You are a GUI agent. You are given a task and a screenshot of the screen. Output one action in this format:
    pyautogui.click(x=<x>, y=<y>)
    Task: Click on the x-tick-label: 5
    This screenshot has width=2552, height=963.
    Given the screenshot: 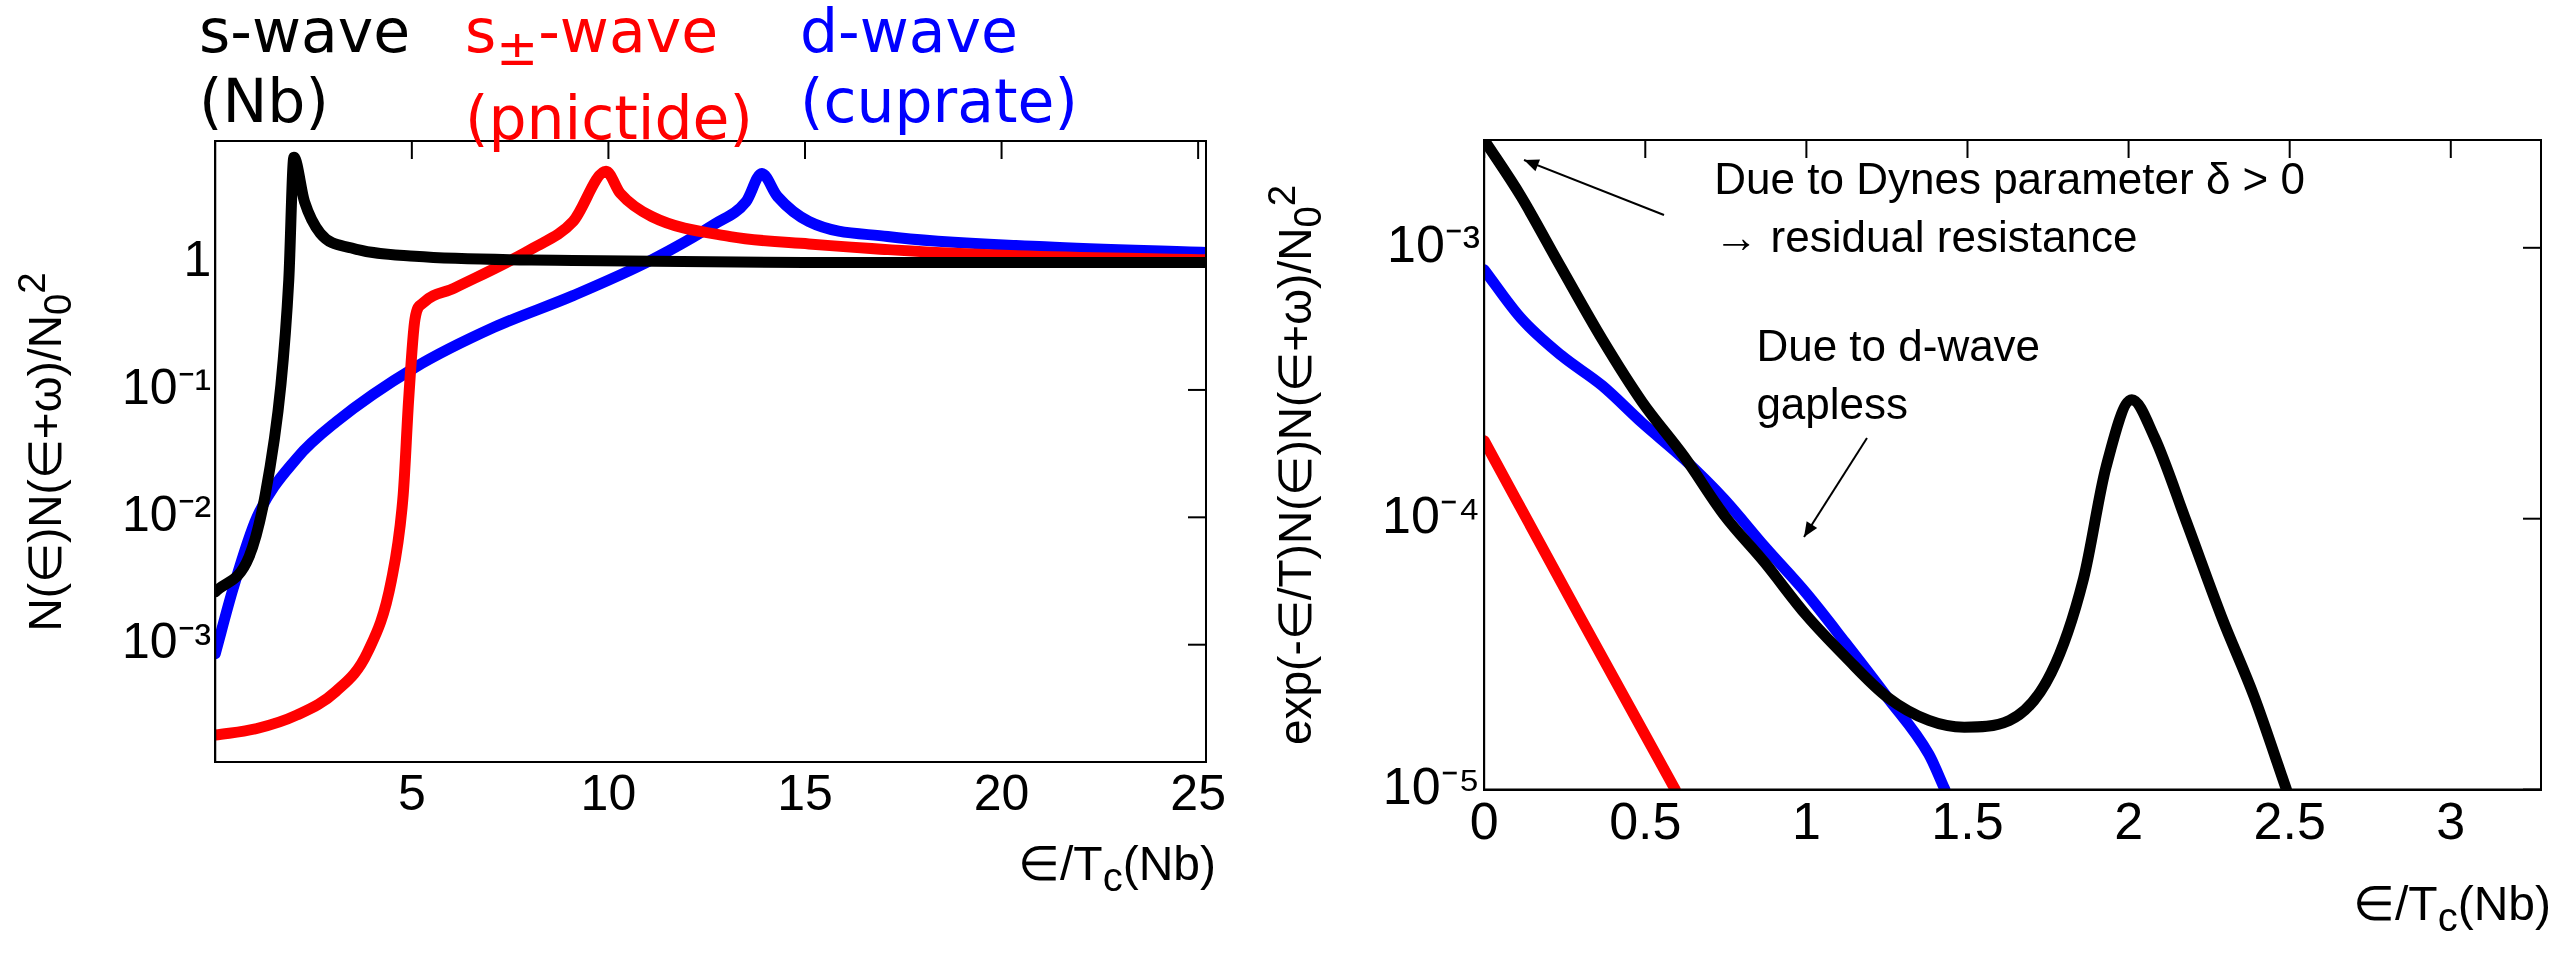 What is the action you would take?
    pyautogui.click(x=411, y=792)
    